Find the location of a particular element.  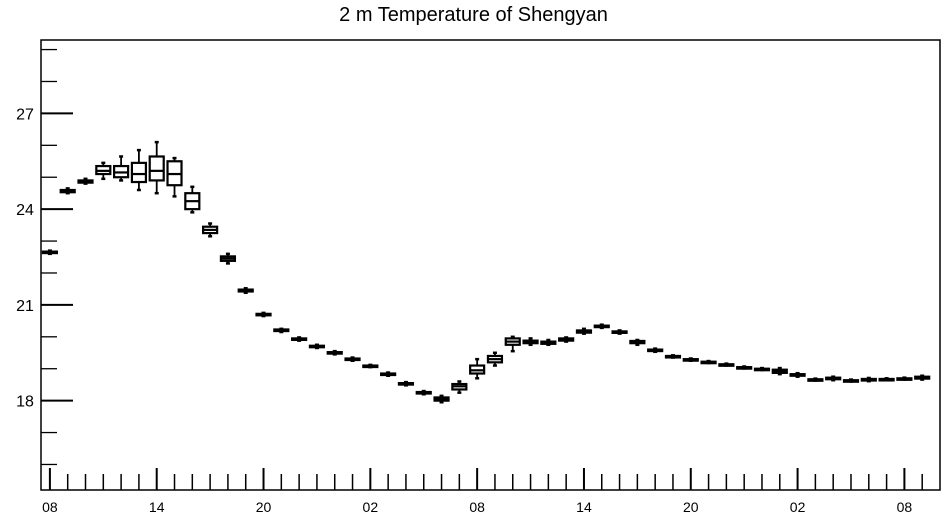

x-axis: 08 14 20 02 08 14 20 02 08 is located at coordinates (482, 491).